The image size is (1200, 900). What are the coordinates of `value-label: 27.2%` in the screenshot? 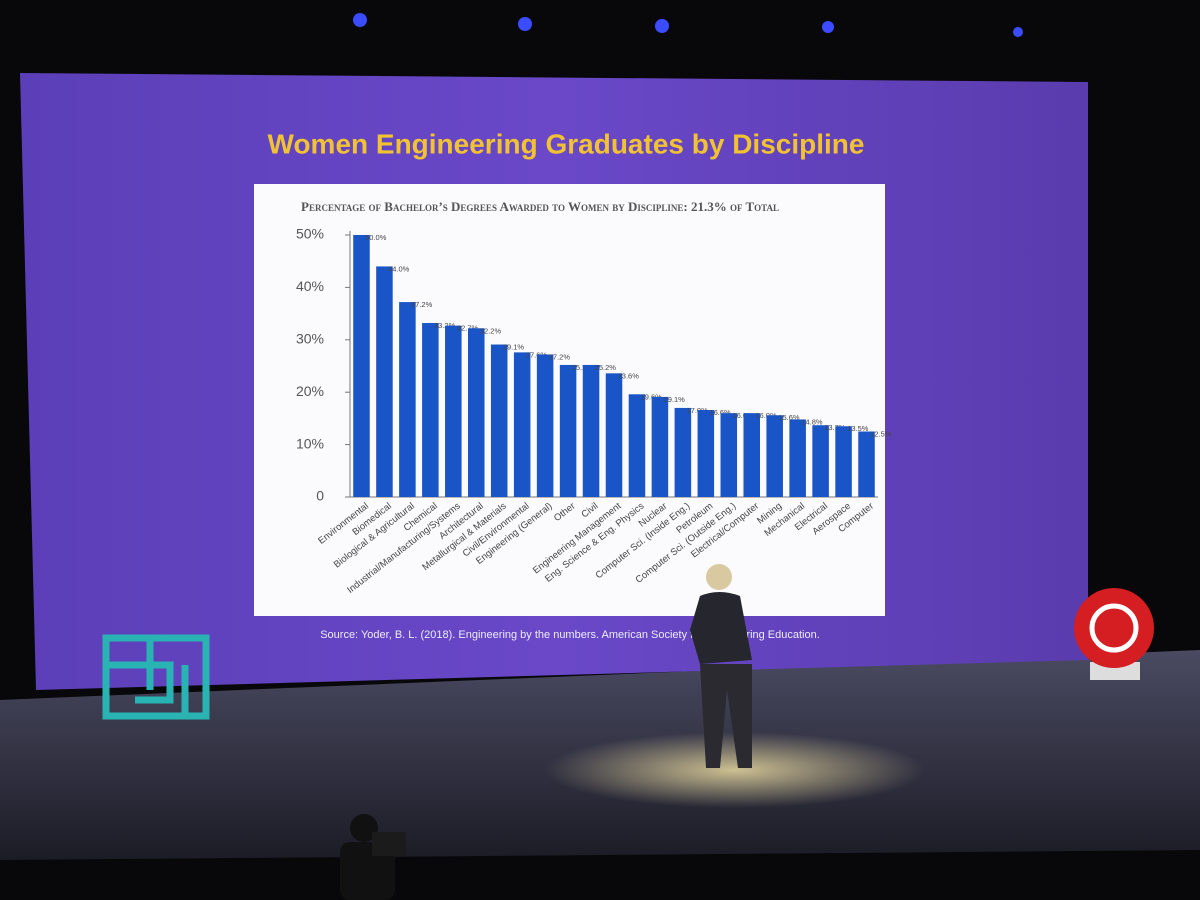 It's located at (560, 356).